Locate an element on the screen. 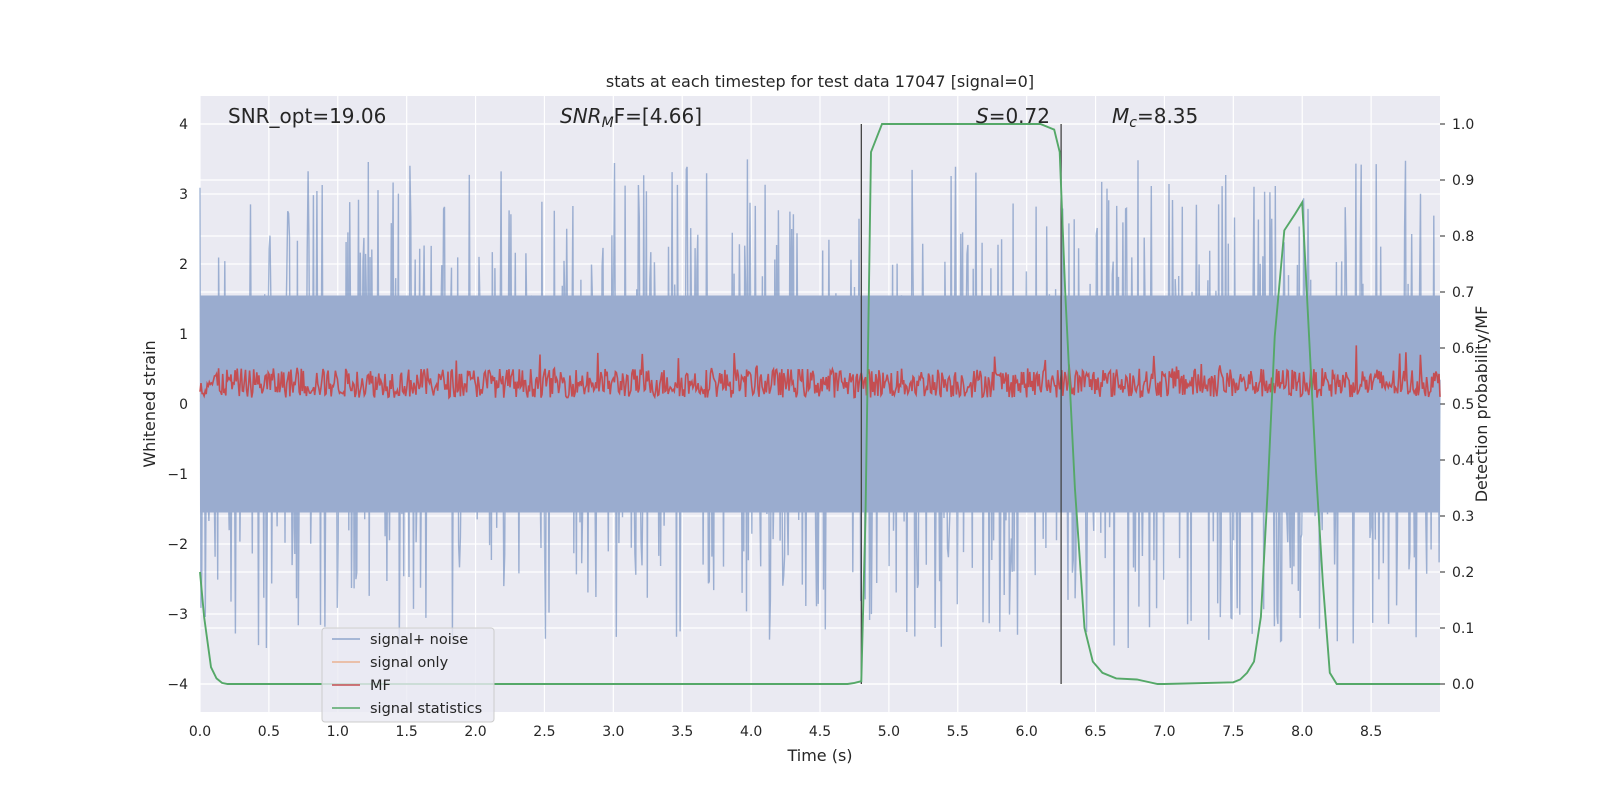 This screenshot has height=804, width=1600. x-tick-label: 4.5 is located at coordinates (820, 732).